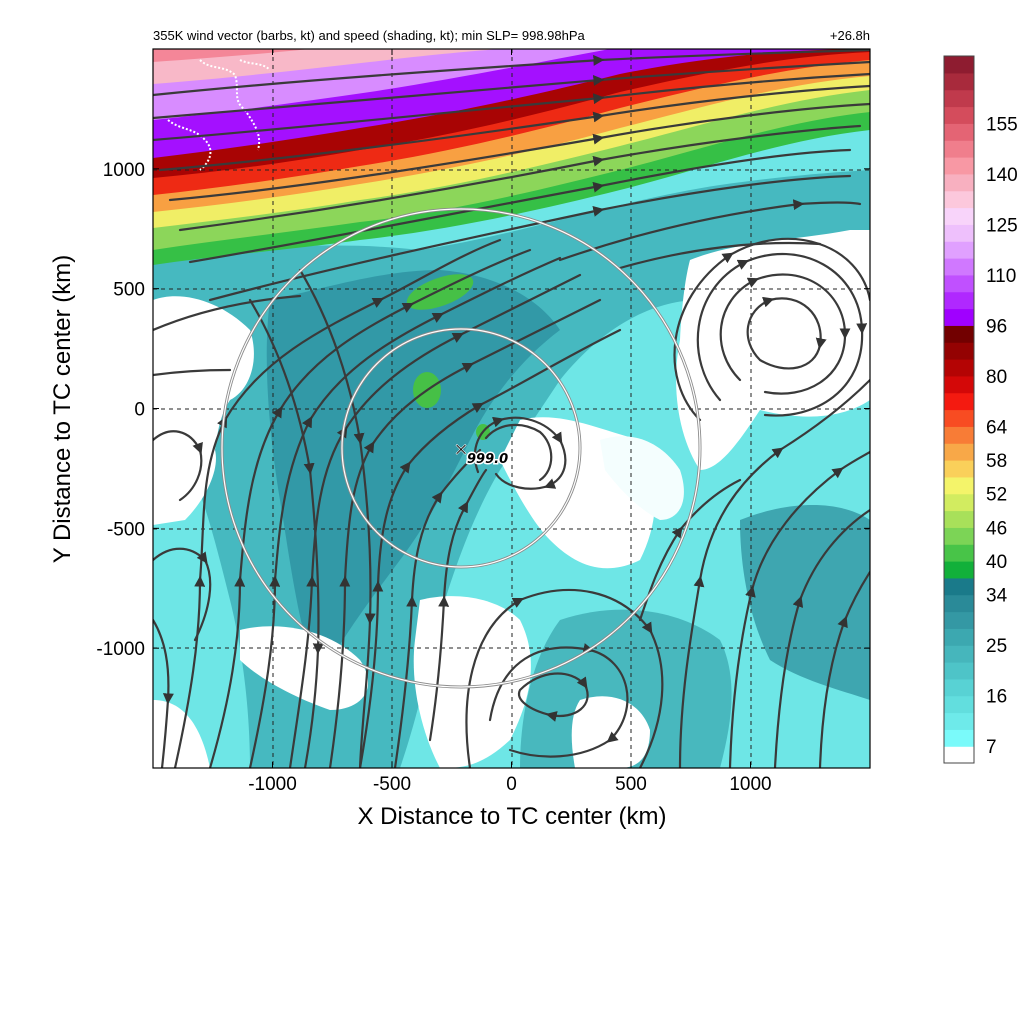  I want to click on colorbar-tick-label: 25, so click(996, 646).